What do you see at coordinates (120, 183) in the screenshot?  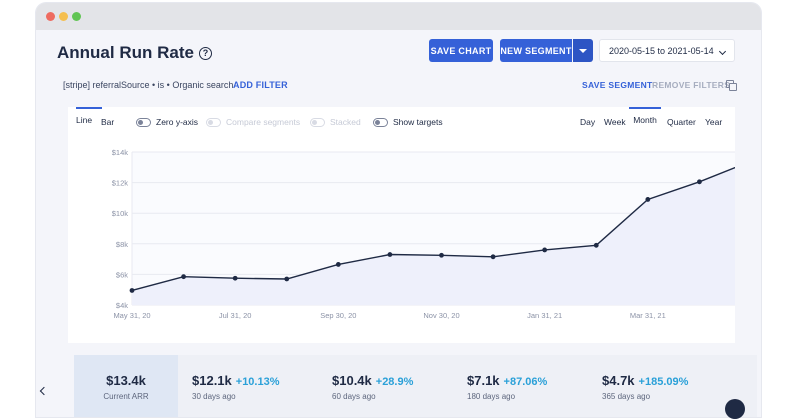 I see `y-tick-label: $12k` at bounding box center [120, 183].